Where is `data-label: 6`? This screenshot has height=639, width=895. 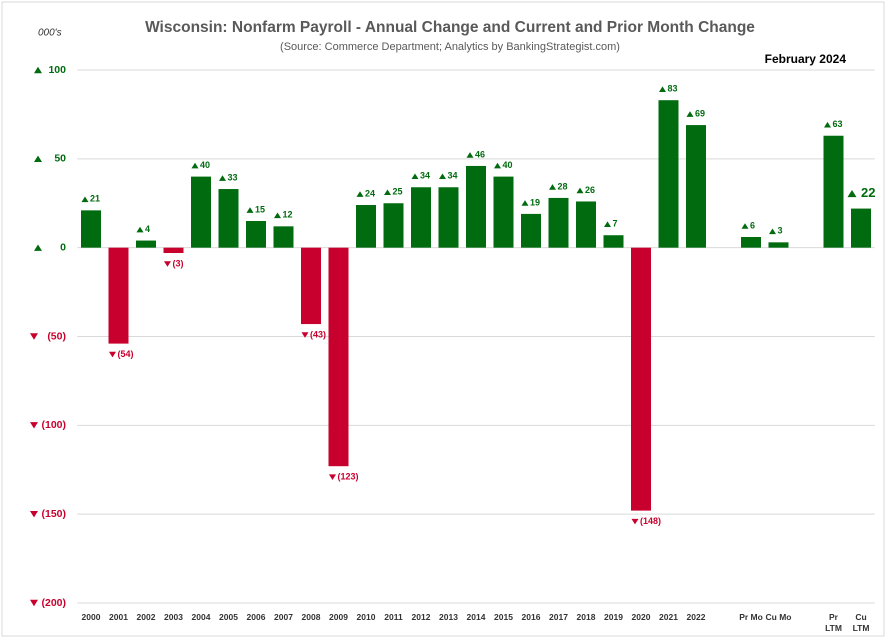 data-label: 6 is located at coordinates (752, 225).